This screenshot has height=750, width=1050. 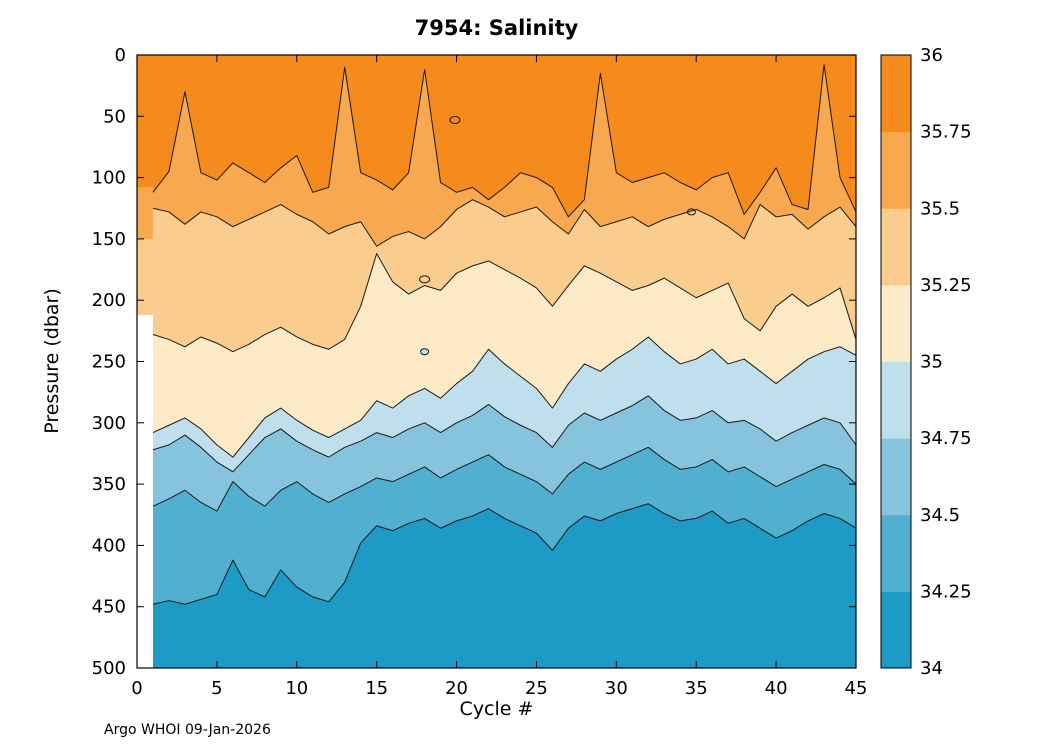 I want to click on y-tick-label: 450, so click(x=109, y=607).